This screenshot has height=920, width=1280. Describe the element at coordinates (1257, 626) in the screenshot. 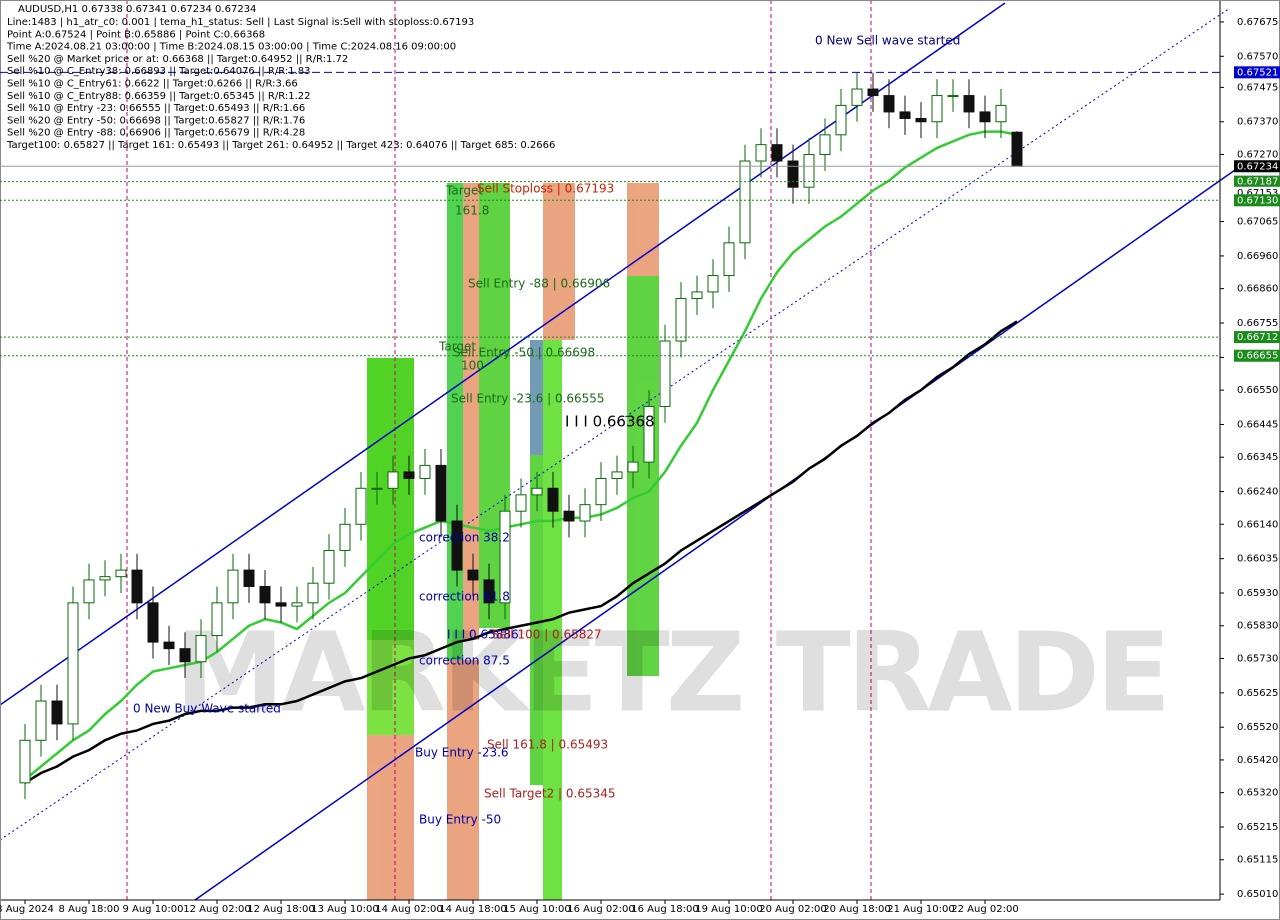

I see `y-tick-label: 0.65830` at that location.